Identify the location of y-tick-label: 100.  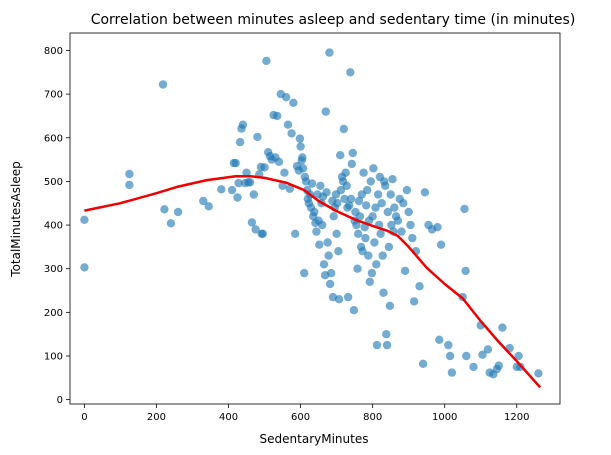
(53, 356).